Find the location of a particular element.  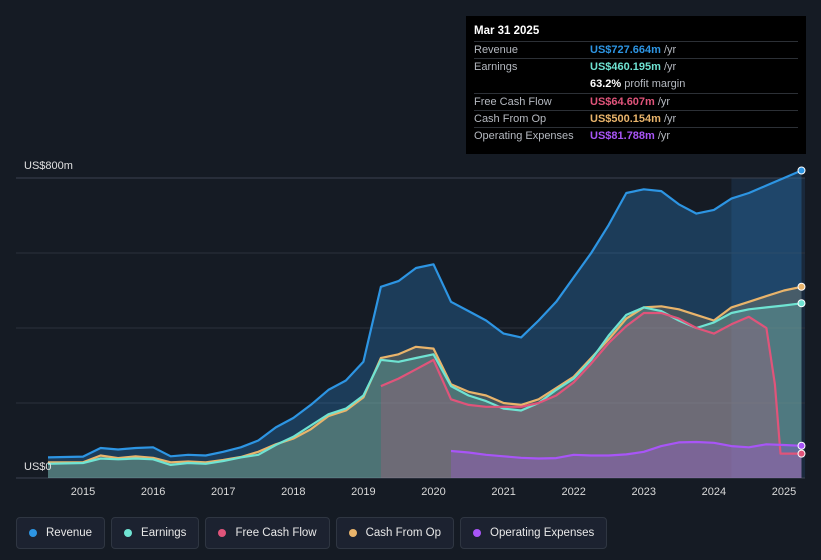

tooltip-label: Operating Expenses is located at coordinates (524, 136).